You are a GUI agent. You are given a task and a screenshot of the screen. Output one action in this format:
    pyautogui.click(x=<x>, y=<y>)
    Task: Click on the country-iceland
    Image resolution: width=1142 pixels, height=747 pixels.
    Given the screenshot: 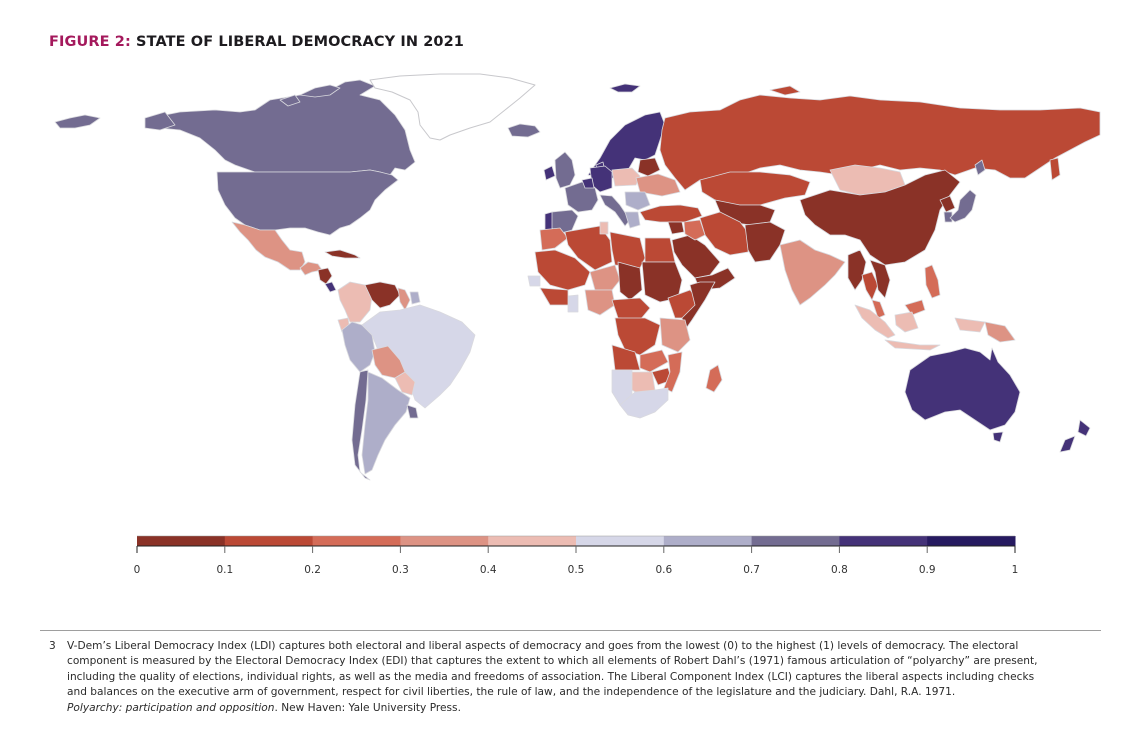 What is the action you would take?
    pyautogui.click(x=524, y=130)
    